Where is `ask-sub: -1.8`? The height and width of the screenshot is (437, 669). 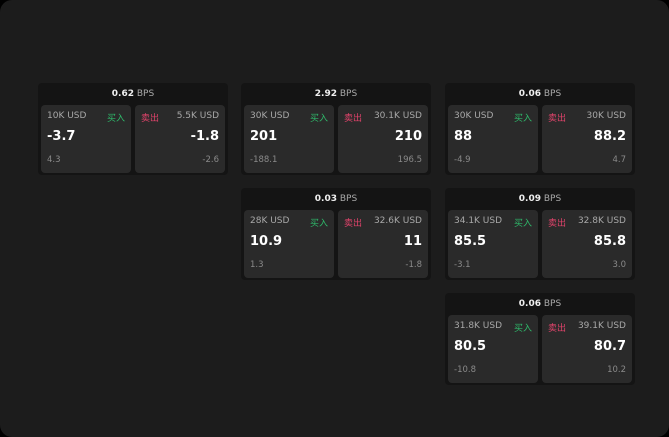 ask-sub: -1.8 is located at coordinates (413, 265).